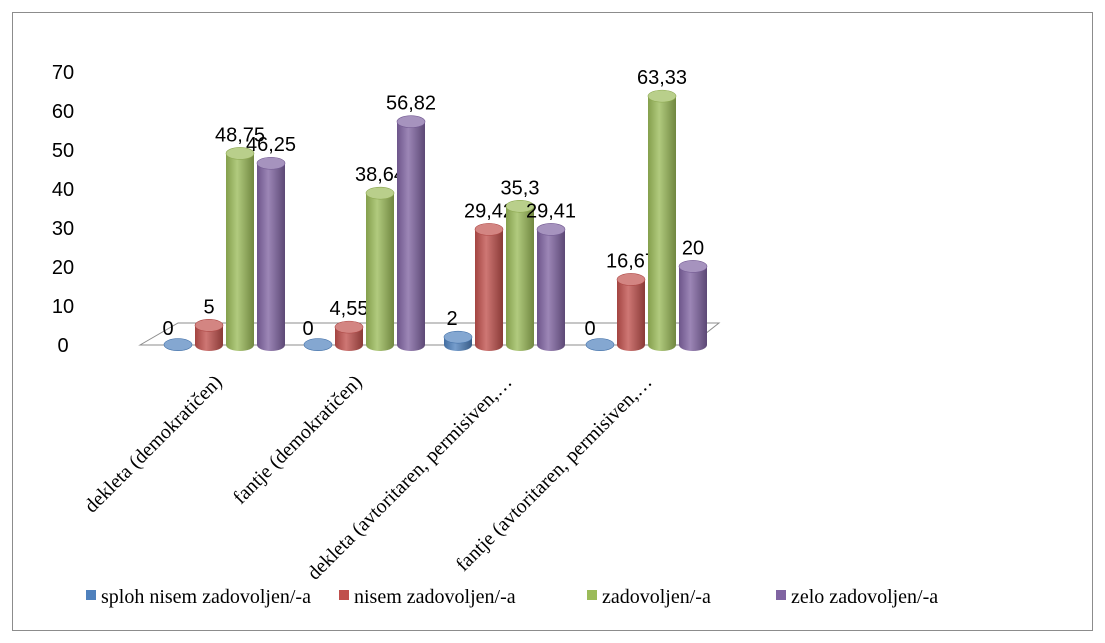  I want to click on y-tick-label: 40, so click(63, 190).